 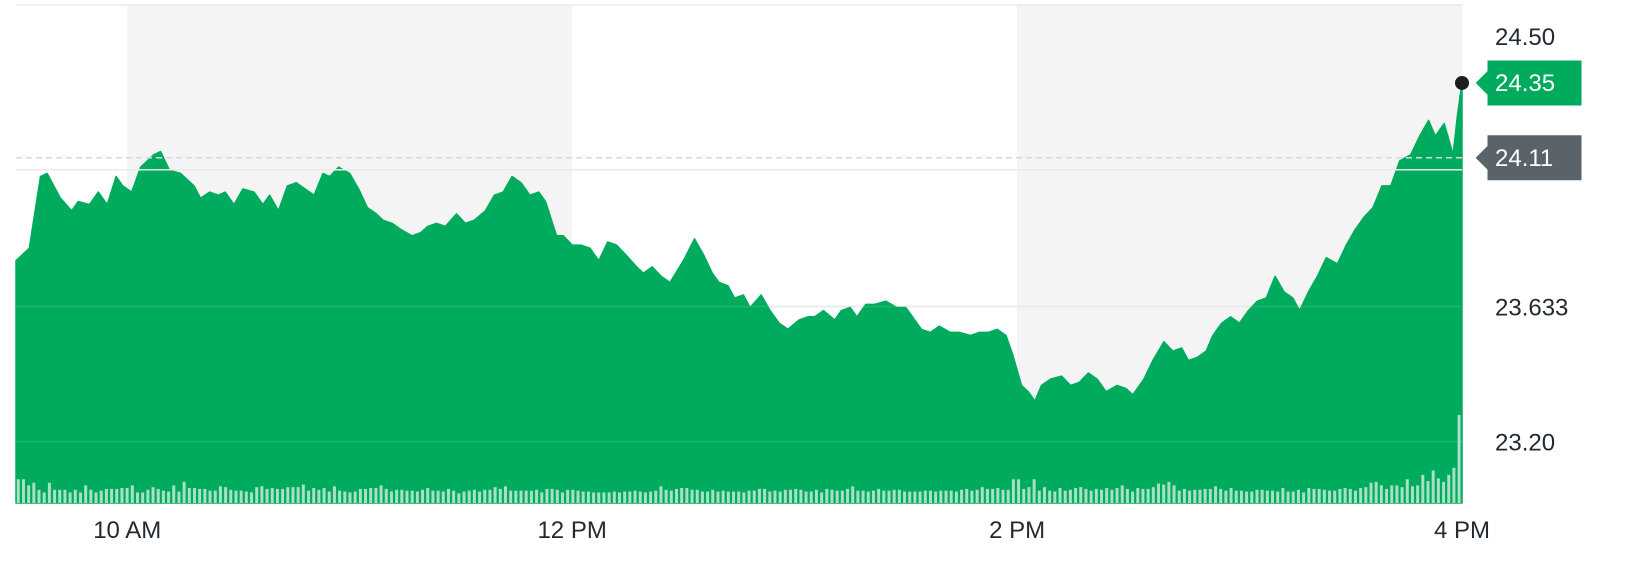 What do you see at coordinates (1528, 158) in the screenshot?
I see `previous-close-badge: 24.11` at bounding box center [1528, 158].